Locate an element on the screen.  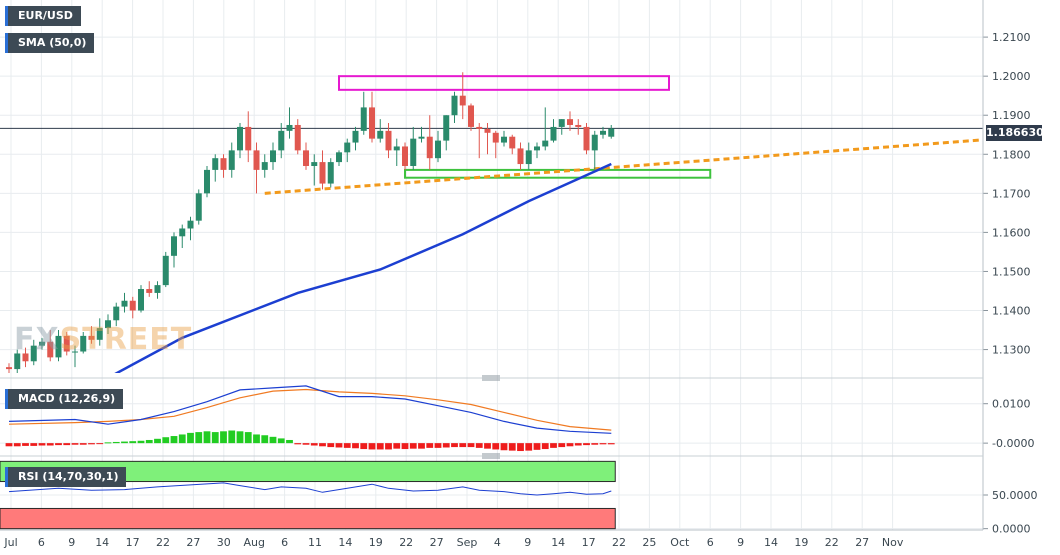
support-zone is located at coordinates (558, 173).